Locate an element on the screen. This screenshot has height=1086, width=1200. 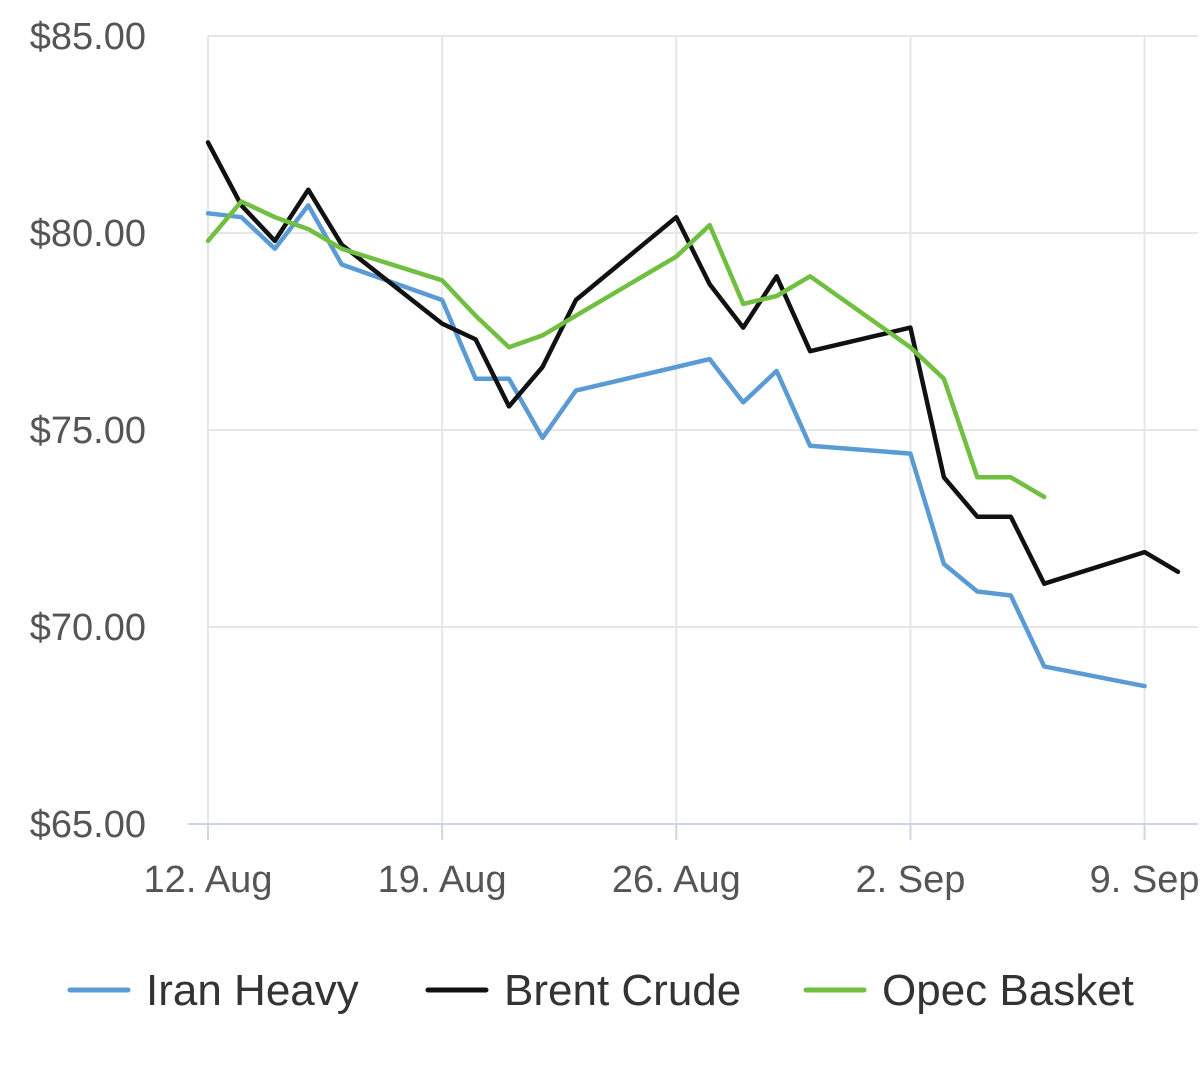
x-tick-label: 9. Sep is located at coordinates (1145, 880).